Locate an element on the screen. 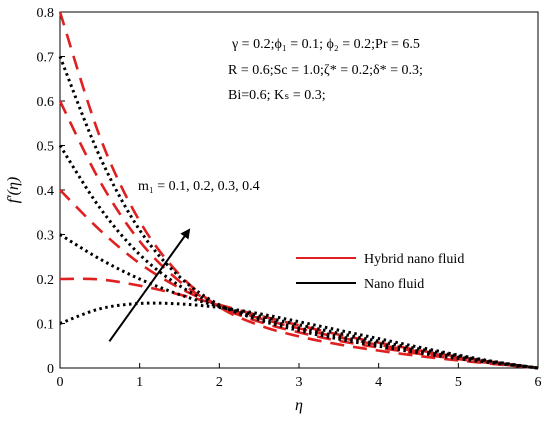 This screenshot has height=422, width=550. x-tick-label: 0 is located at coordinates (60, 382).